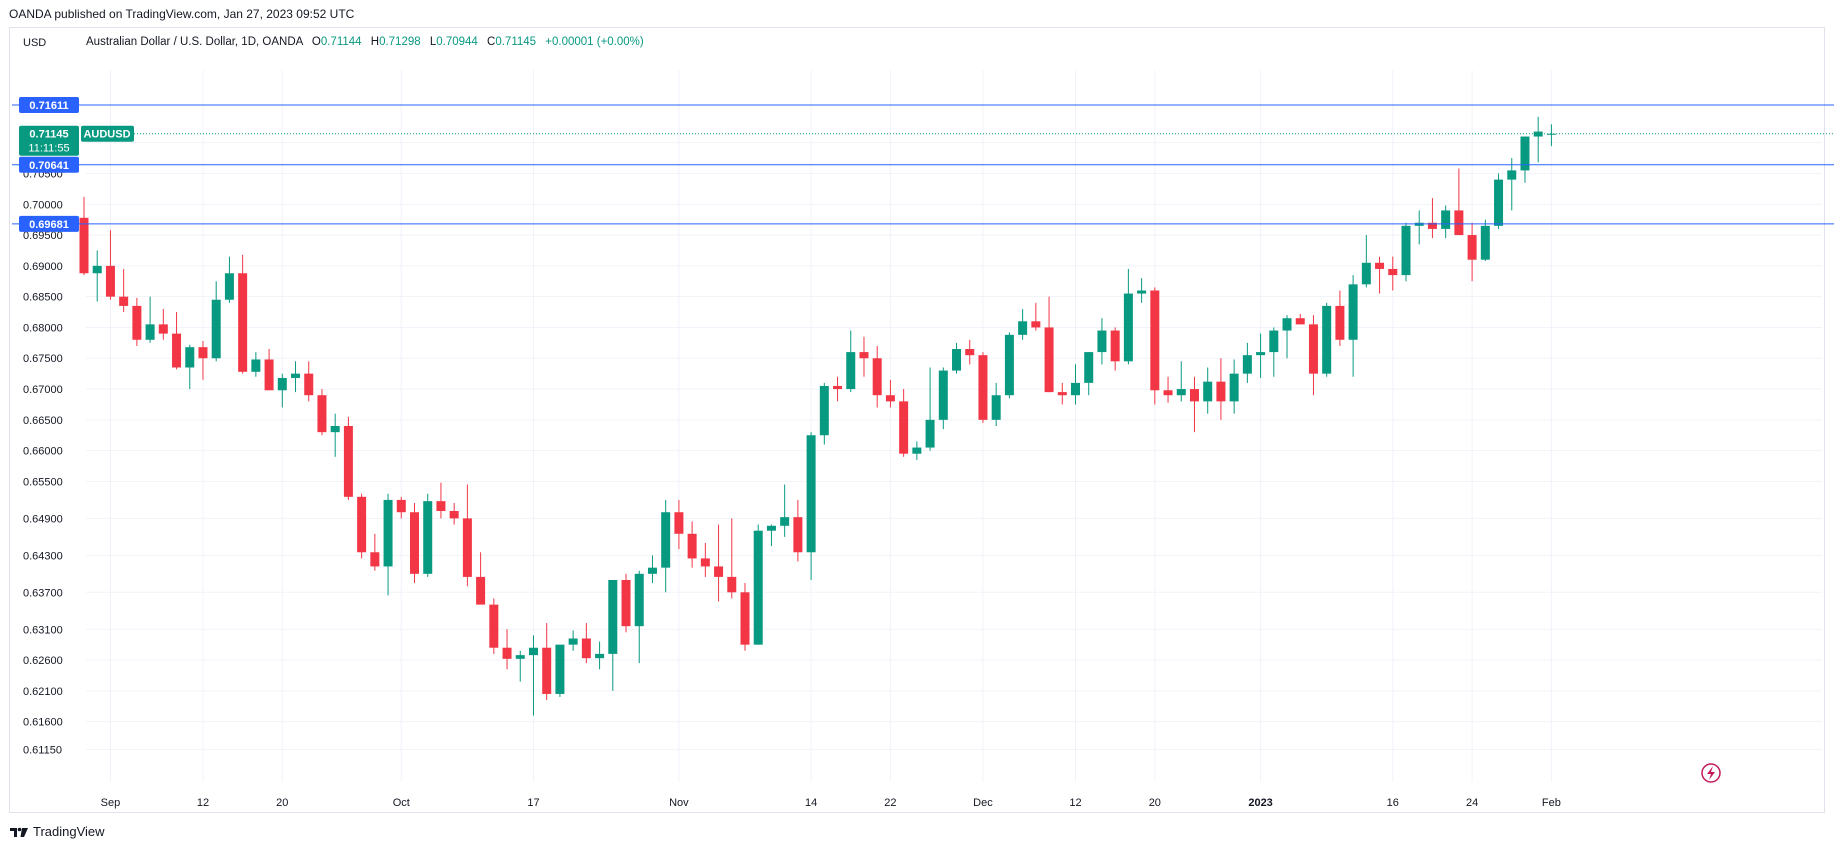 The width and height of the screenshot is (1834, 850). I want to click on y-tick-label: 0.66500, so click(43, 421).